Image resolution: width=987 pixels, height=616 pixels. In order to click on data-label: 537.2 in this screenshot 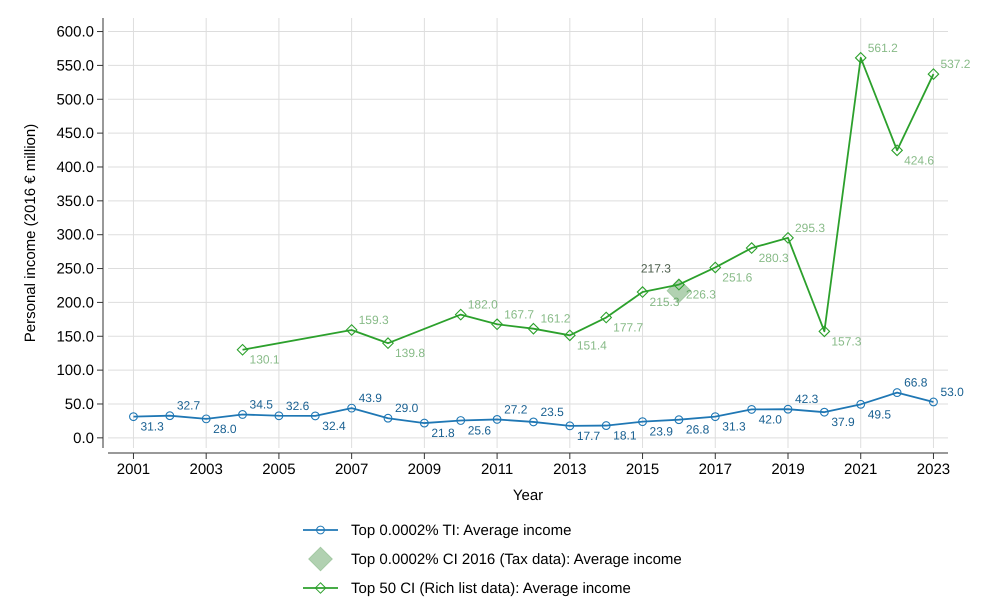, I will do `click(955, 64)`.